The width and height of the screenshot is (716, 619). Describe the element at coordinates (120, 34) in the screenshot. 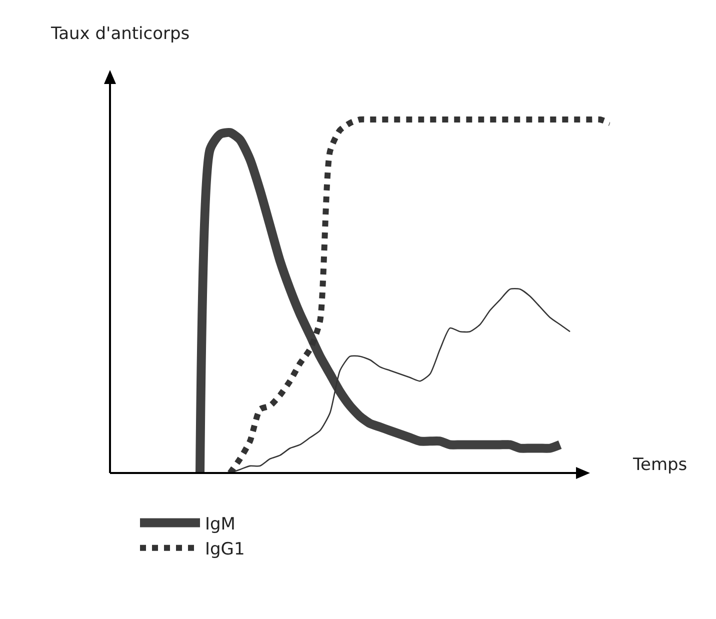

I see `y-axis-title: Taux d'anticorps` at that location.